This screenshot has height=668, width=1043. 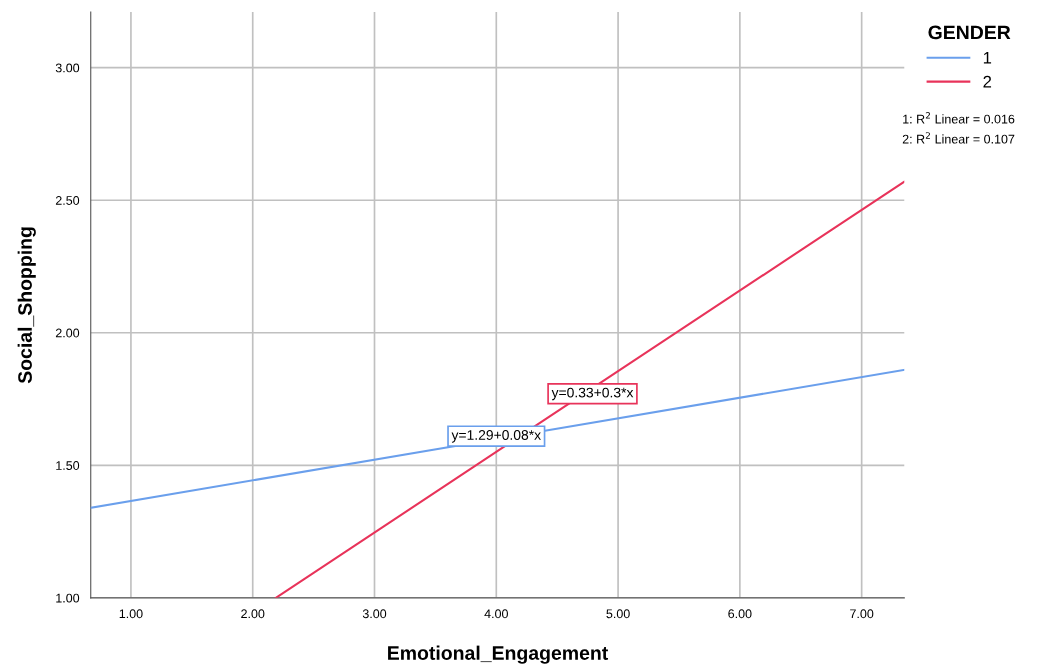 I want to click on x-tick-label: 4.00, so click(x=496, y=614).